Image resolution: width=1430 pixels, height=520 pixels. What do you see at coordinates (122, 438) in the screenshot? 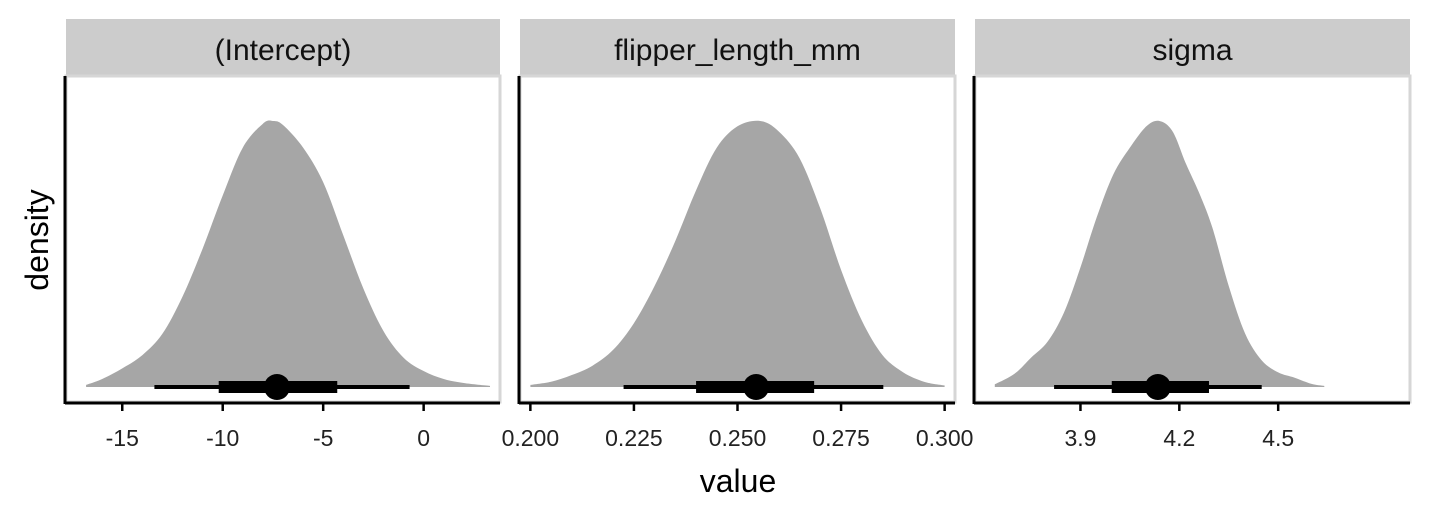
I see `x-tick-label: -15` at bounding box center [122, 438].